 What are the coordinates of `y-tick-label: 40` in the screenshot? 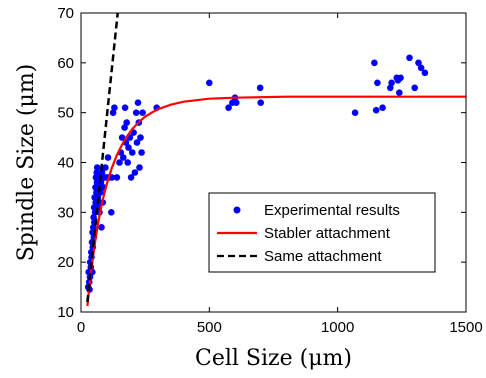 It's located at (65, 163).